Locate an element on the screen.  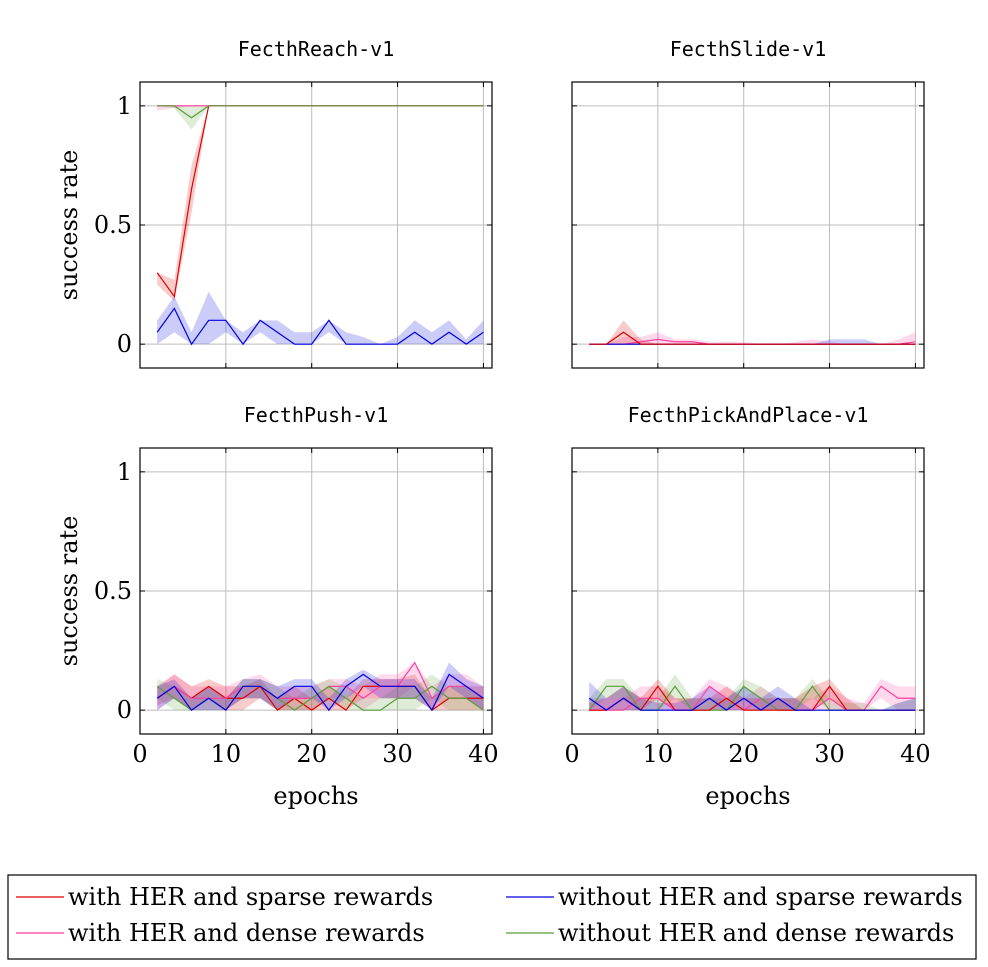
legend-label: with HER and sparse rewards is located at coordinates (250, 897).